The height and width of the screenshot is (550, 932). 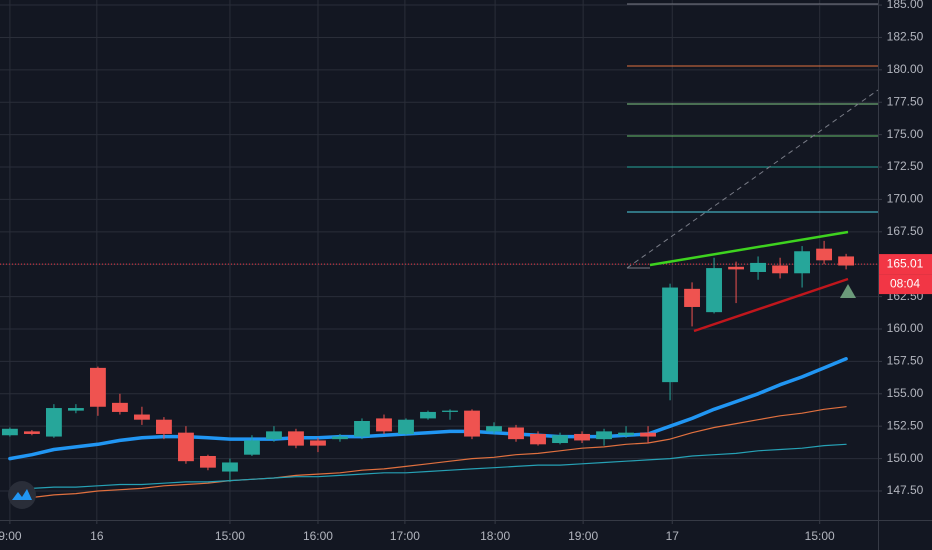 I want to click on last-price-label: 165.01, so click(x=905, y=263).